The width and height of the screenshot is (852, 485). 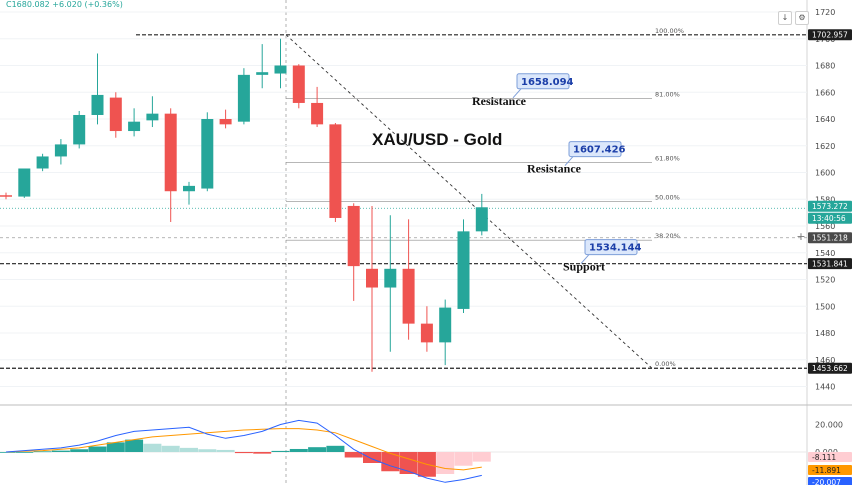 I want to click on callout-box, so click(x=611, y=247).